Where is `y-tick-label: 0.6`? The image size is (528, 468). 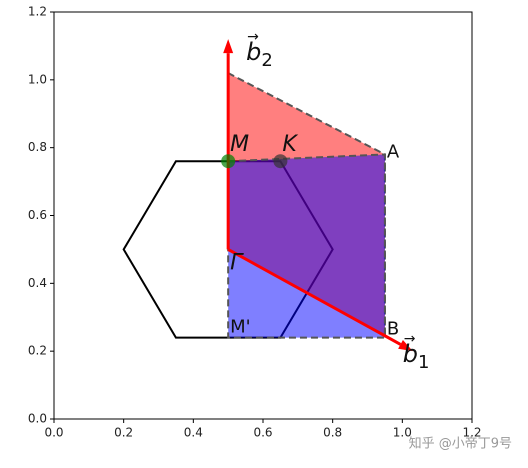 y-tick-label: 0.6 is located at coordinates (37, 215).